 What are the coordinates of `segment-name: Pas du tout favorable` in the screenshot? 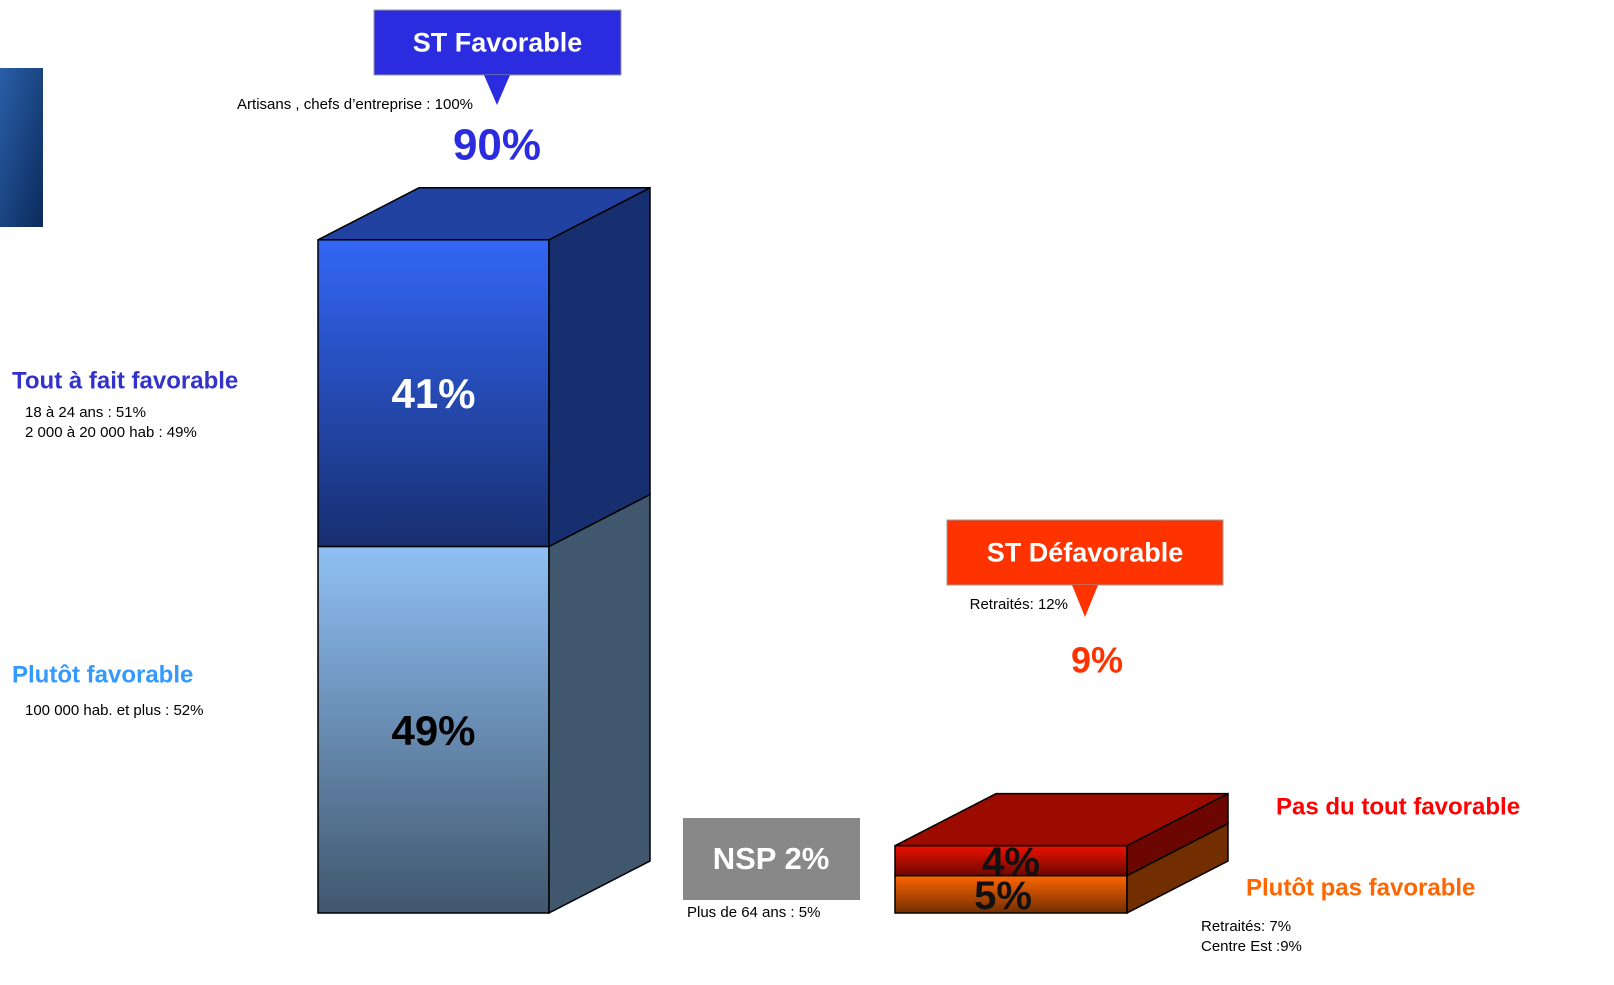 It's located at (1398, 806).